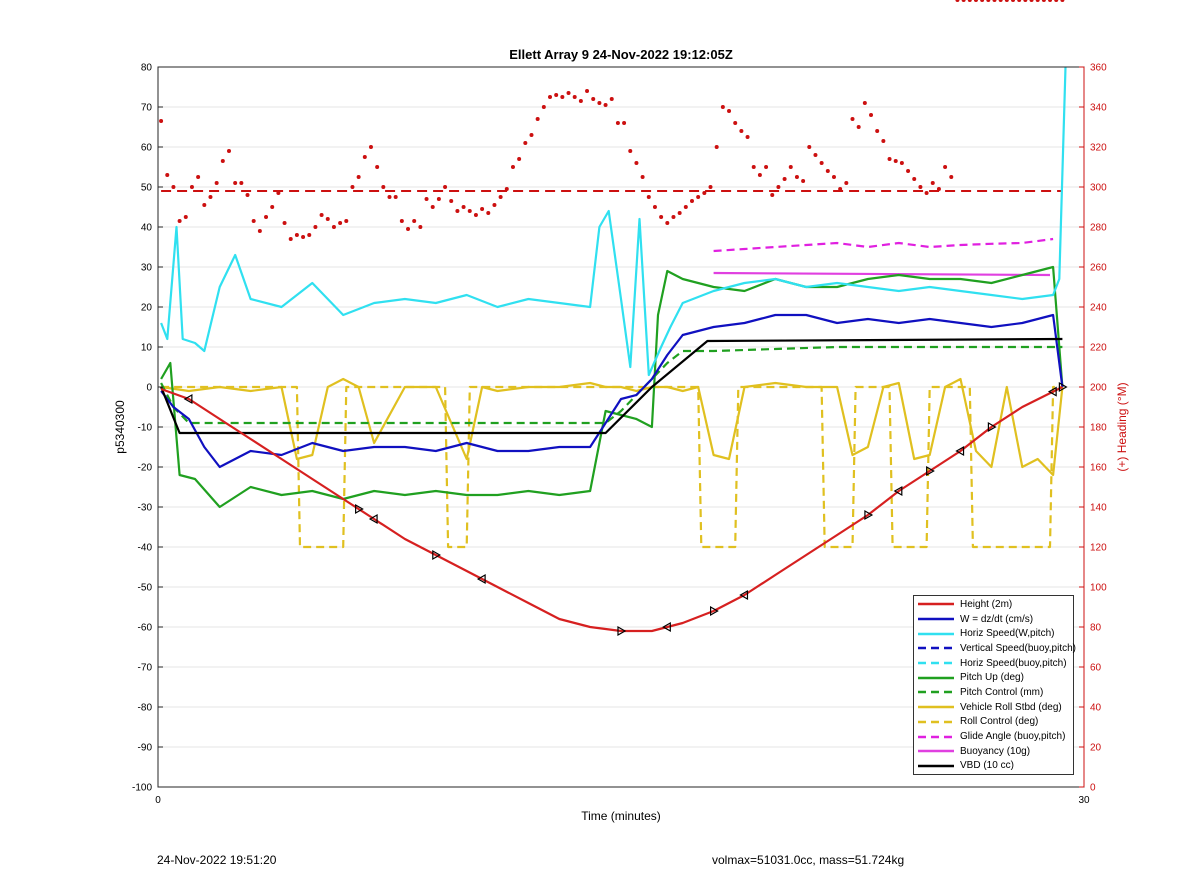  I want to click on y-right-tick-label: 240, so click(1098, 308).